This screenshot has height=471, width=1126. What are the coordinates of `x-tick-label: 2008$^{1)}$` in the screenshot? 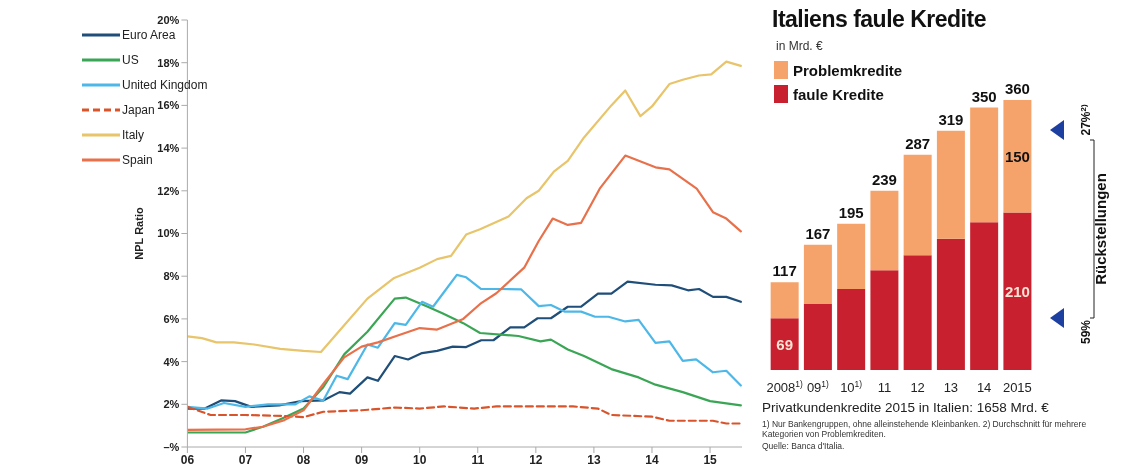 It's located at (785, 387).